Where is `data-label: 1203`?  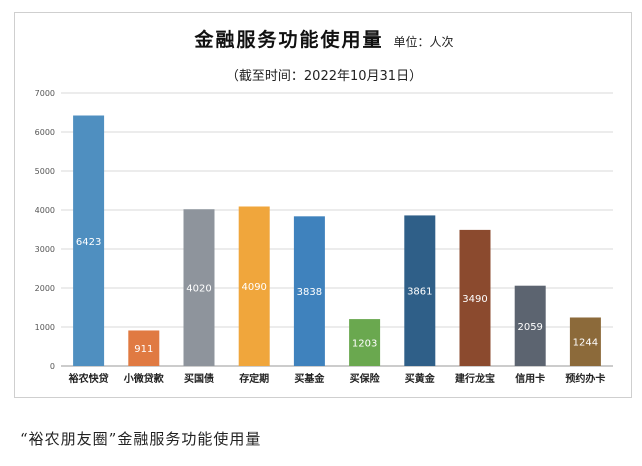
data-label: 1203 is located at coordinates (364, 344).